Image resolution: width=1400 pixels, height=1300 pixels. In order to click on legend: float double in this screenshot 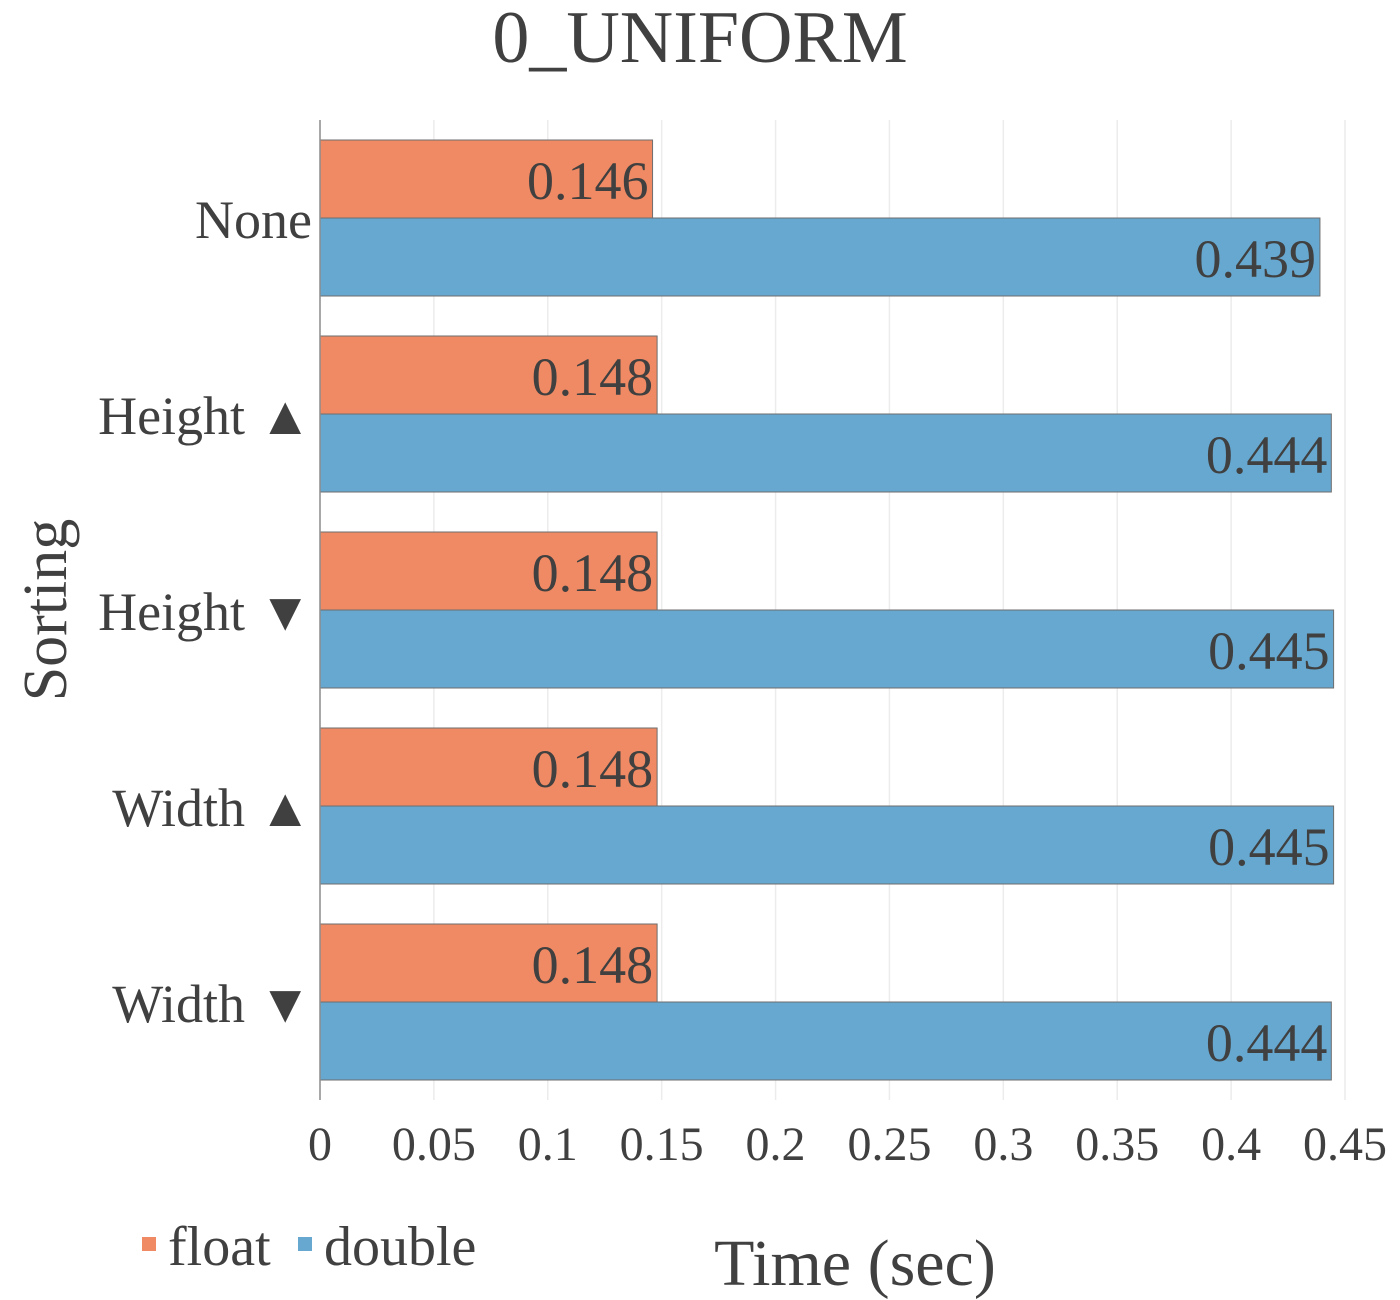, I will do `click(309, 1247)`.